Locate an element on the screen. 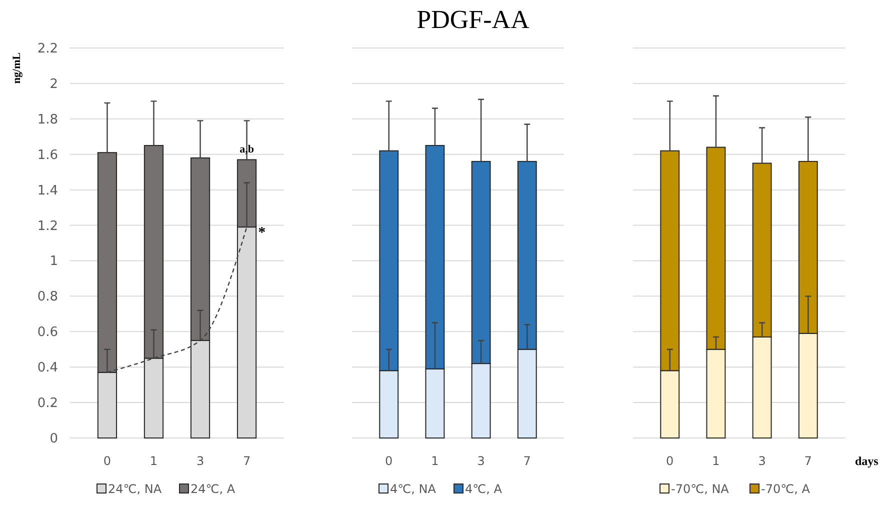 The image size is (884, 515). legend-label: 4℃, NA is located at coordinates (413, 489).